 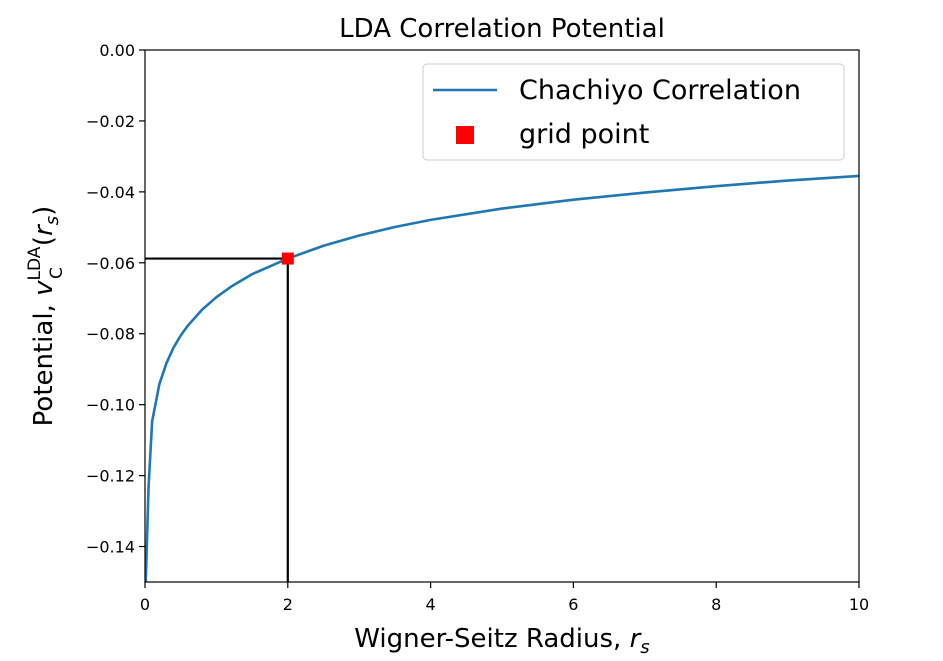 I want to click on legend: Chachiyo Correlation grid point, so click(x=633, y=112).